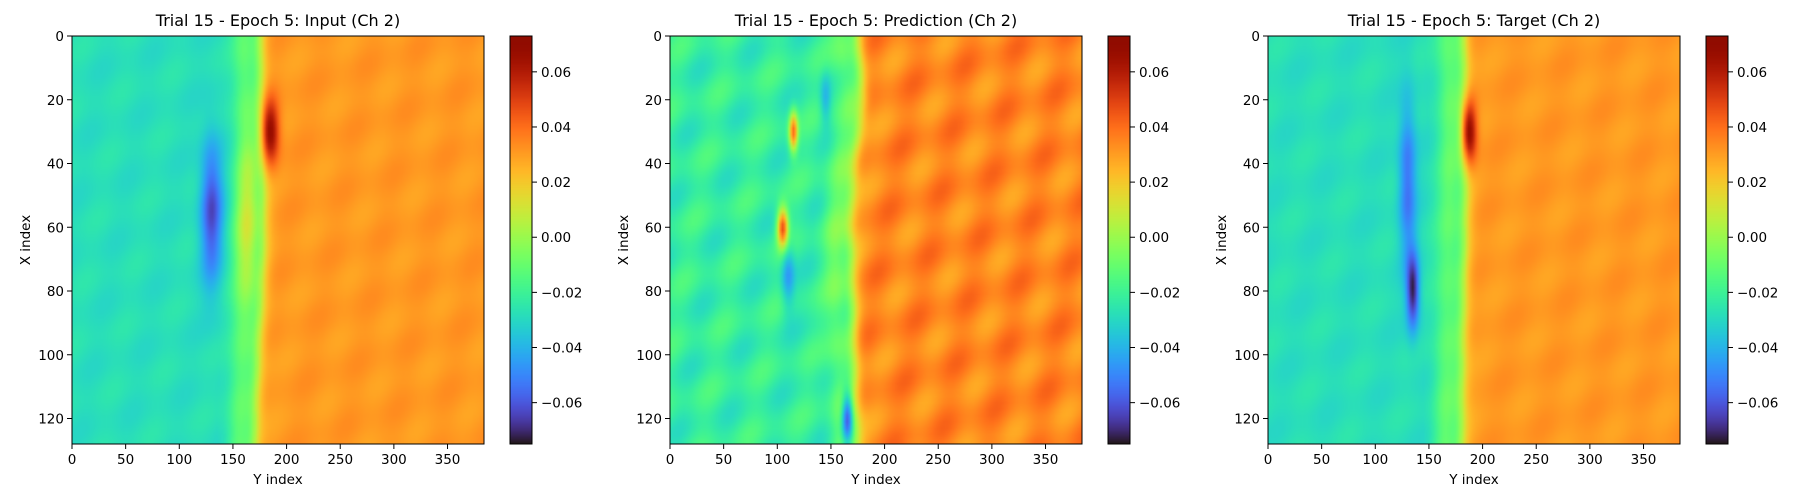 The width and height of the screenshot is (1800, 500). I want to click on chart-title: Trial 15 - Epoch 5: Target (Ch 2), so click(1473, 20).